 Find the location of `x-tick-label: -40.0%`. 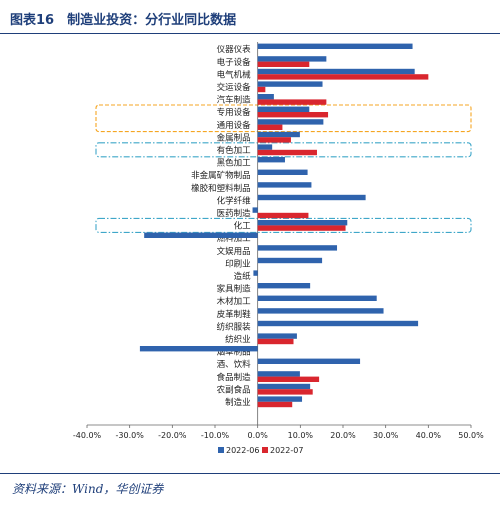

x-tick-label: -40.0% is located at coordinates (87, 435).